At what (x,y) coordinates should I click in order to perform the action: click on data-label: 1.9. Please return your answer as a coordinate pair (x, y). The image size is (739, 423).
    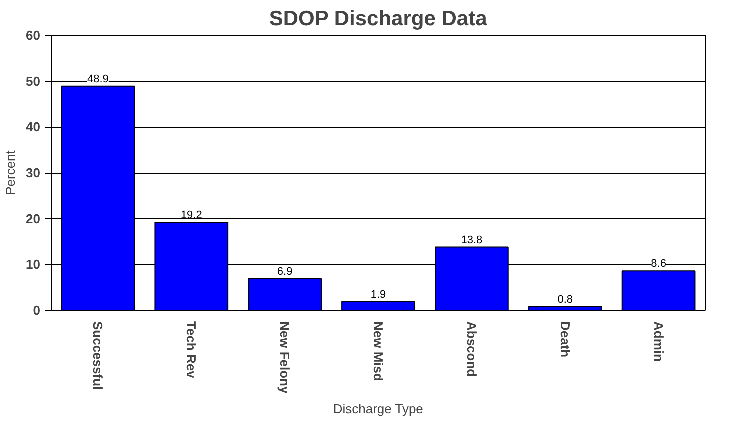
    Looking at the image, I should click on (378, 294).